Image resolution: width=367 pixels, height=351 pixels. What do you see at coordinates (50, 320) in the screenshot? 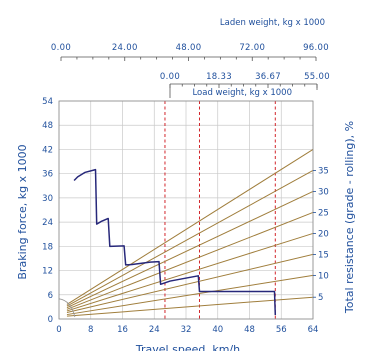
I see `y-tick-label: 0` at bounding box center [50, 320].